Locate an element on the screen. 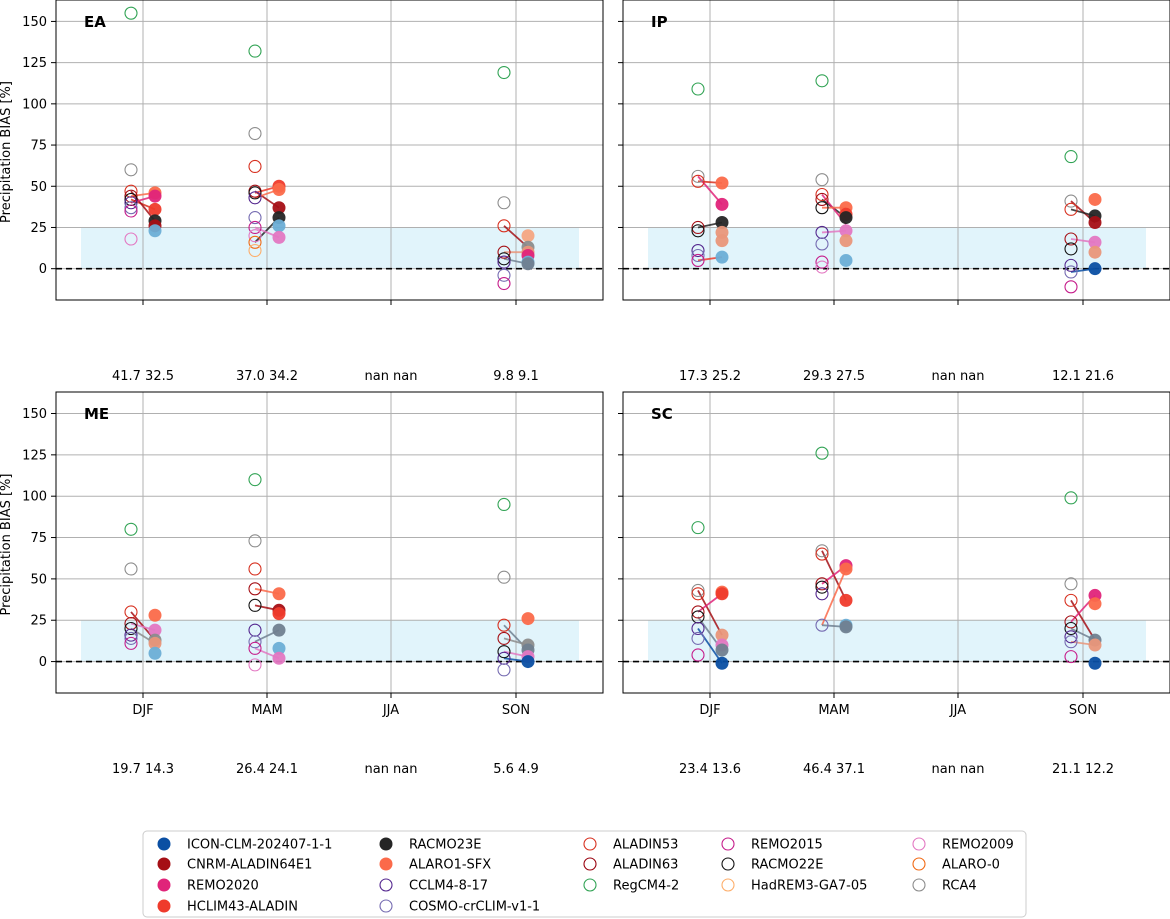 Image resolution: width=1170 pixels, height=919 pixels. x-tick-label: DJF is located at coordinates (142, 710).